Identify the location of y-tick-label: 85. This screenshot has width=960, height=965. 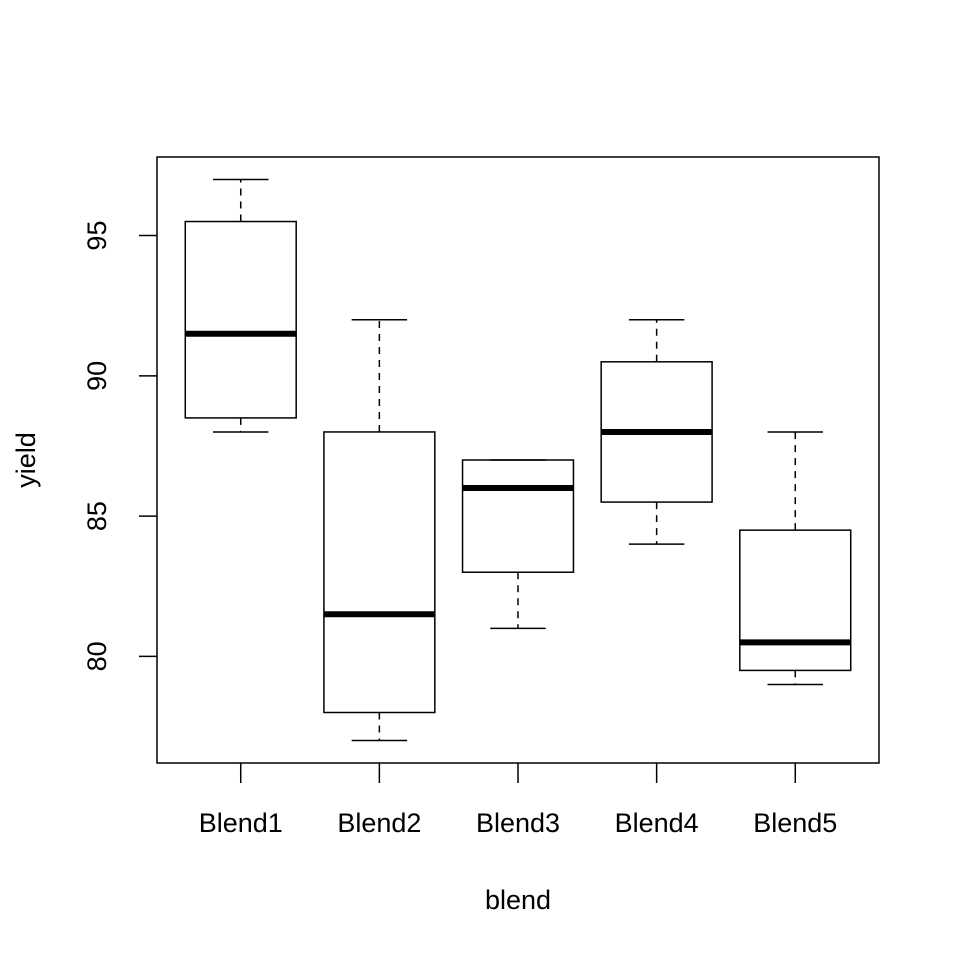
(97, 516).